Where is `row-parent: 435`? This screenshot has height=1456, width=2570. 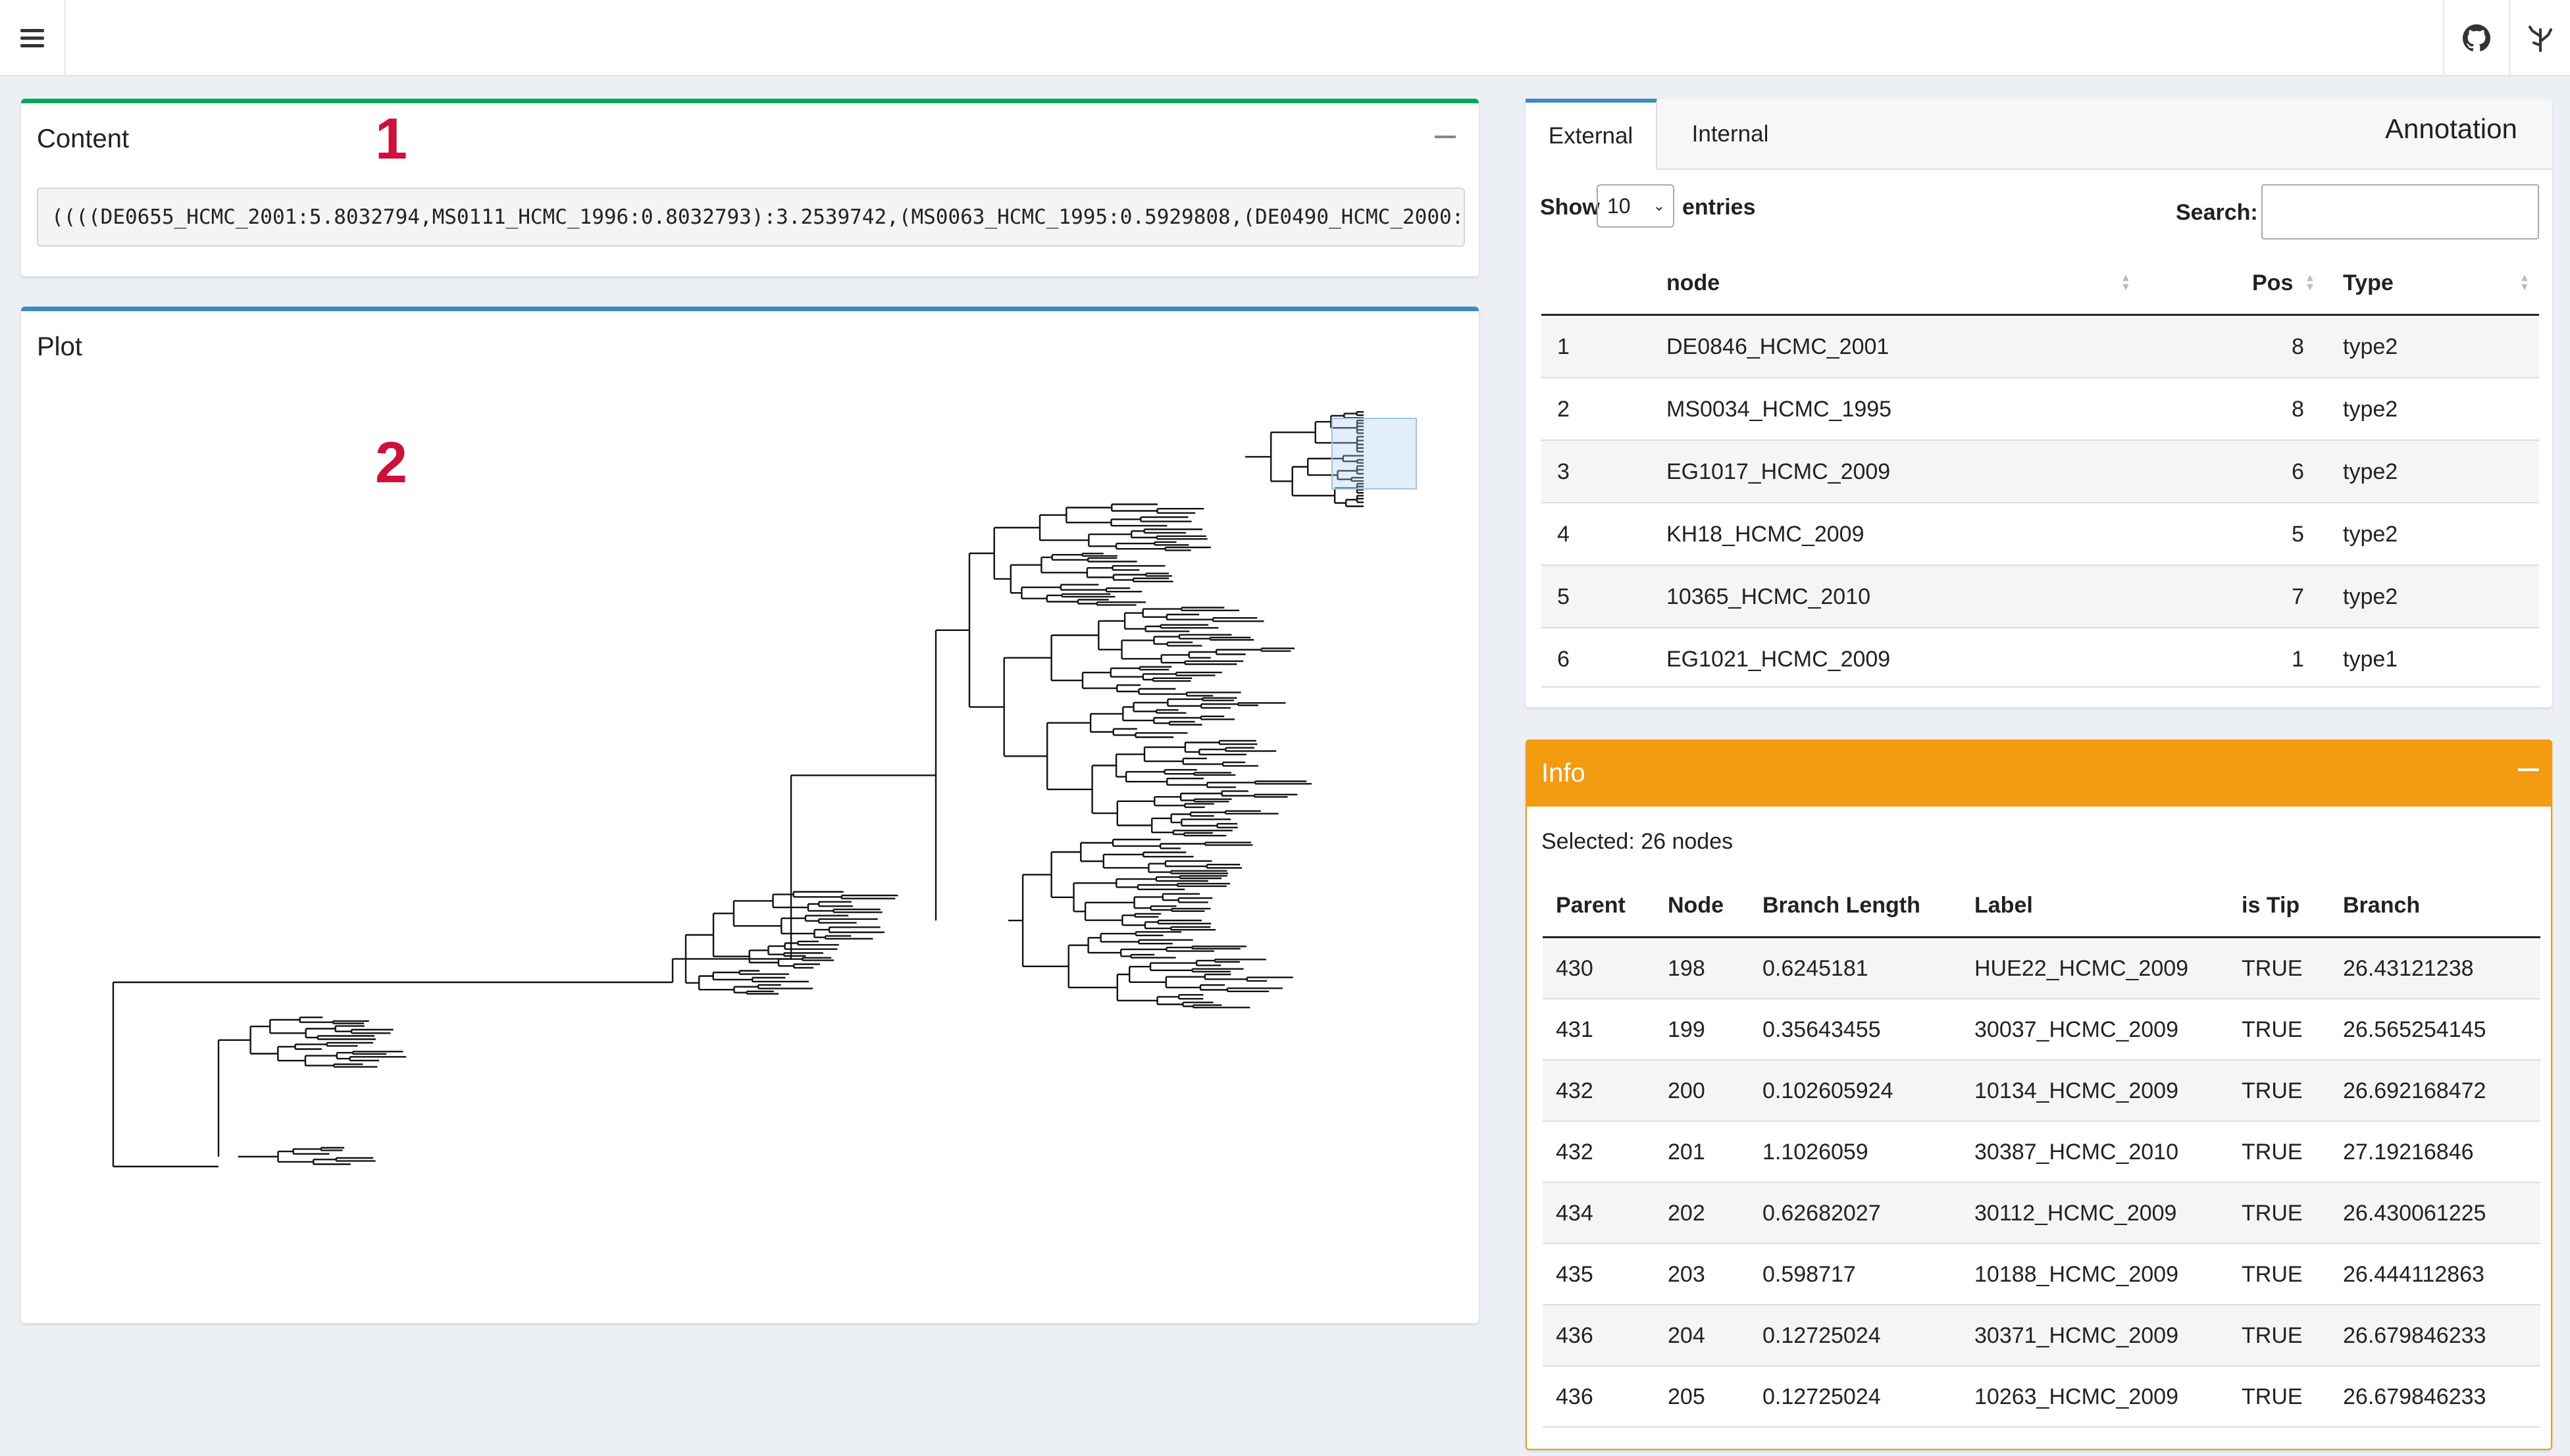
row-parent: 435 is located at coordinates (1574, 1274).